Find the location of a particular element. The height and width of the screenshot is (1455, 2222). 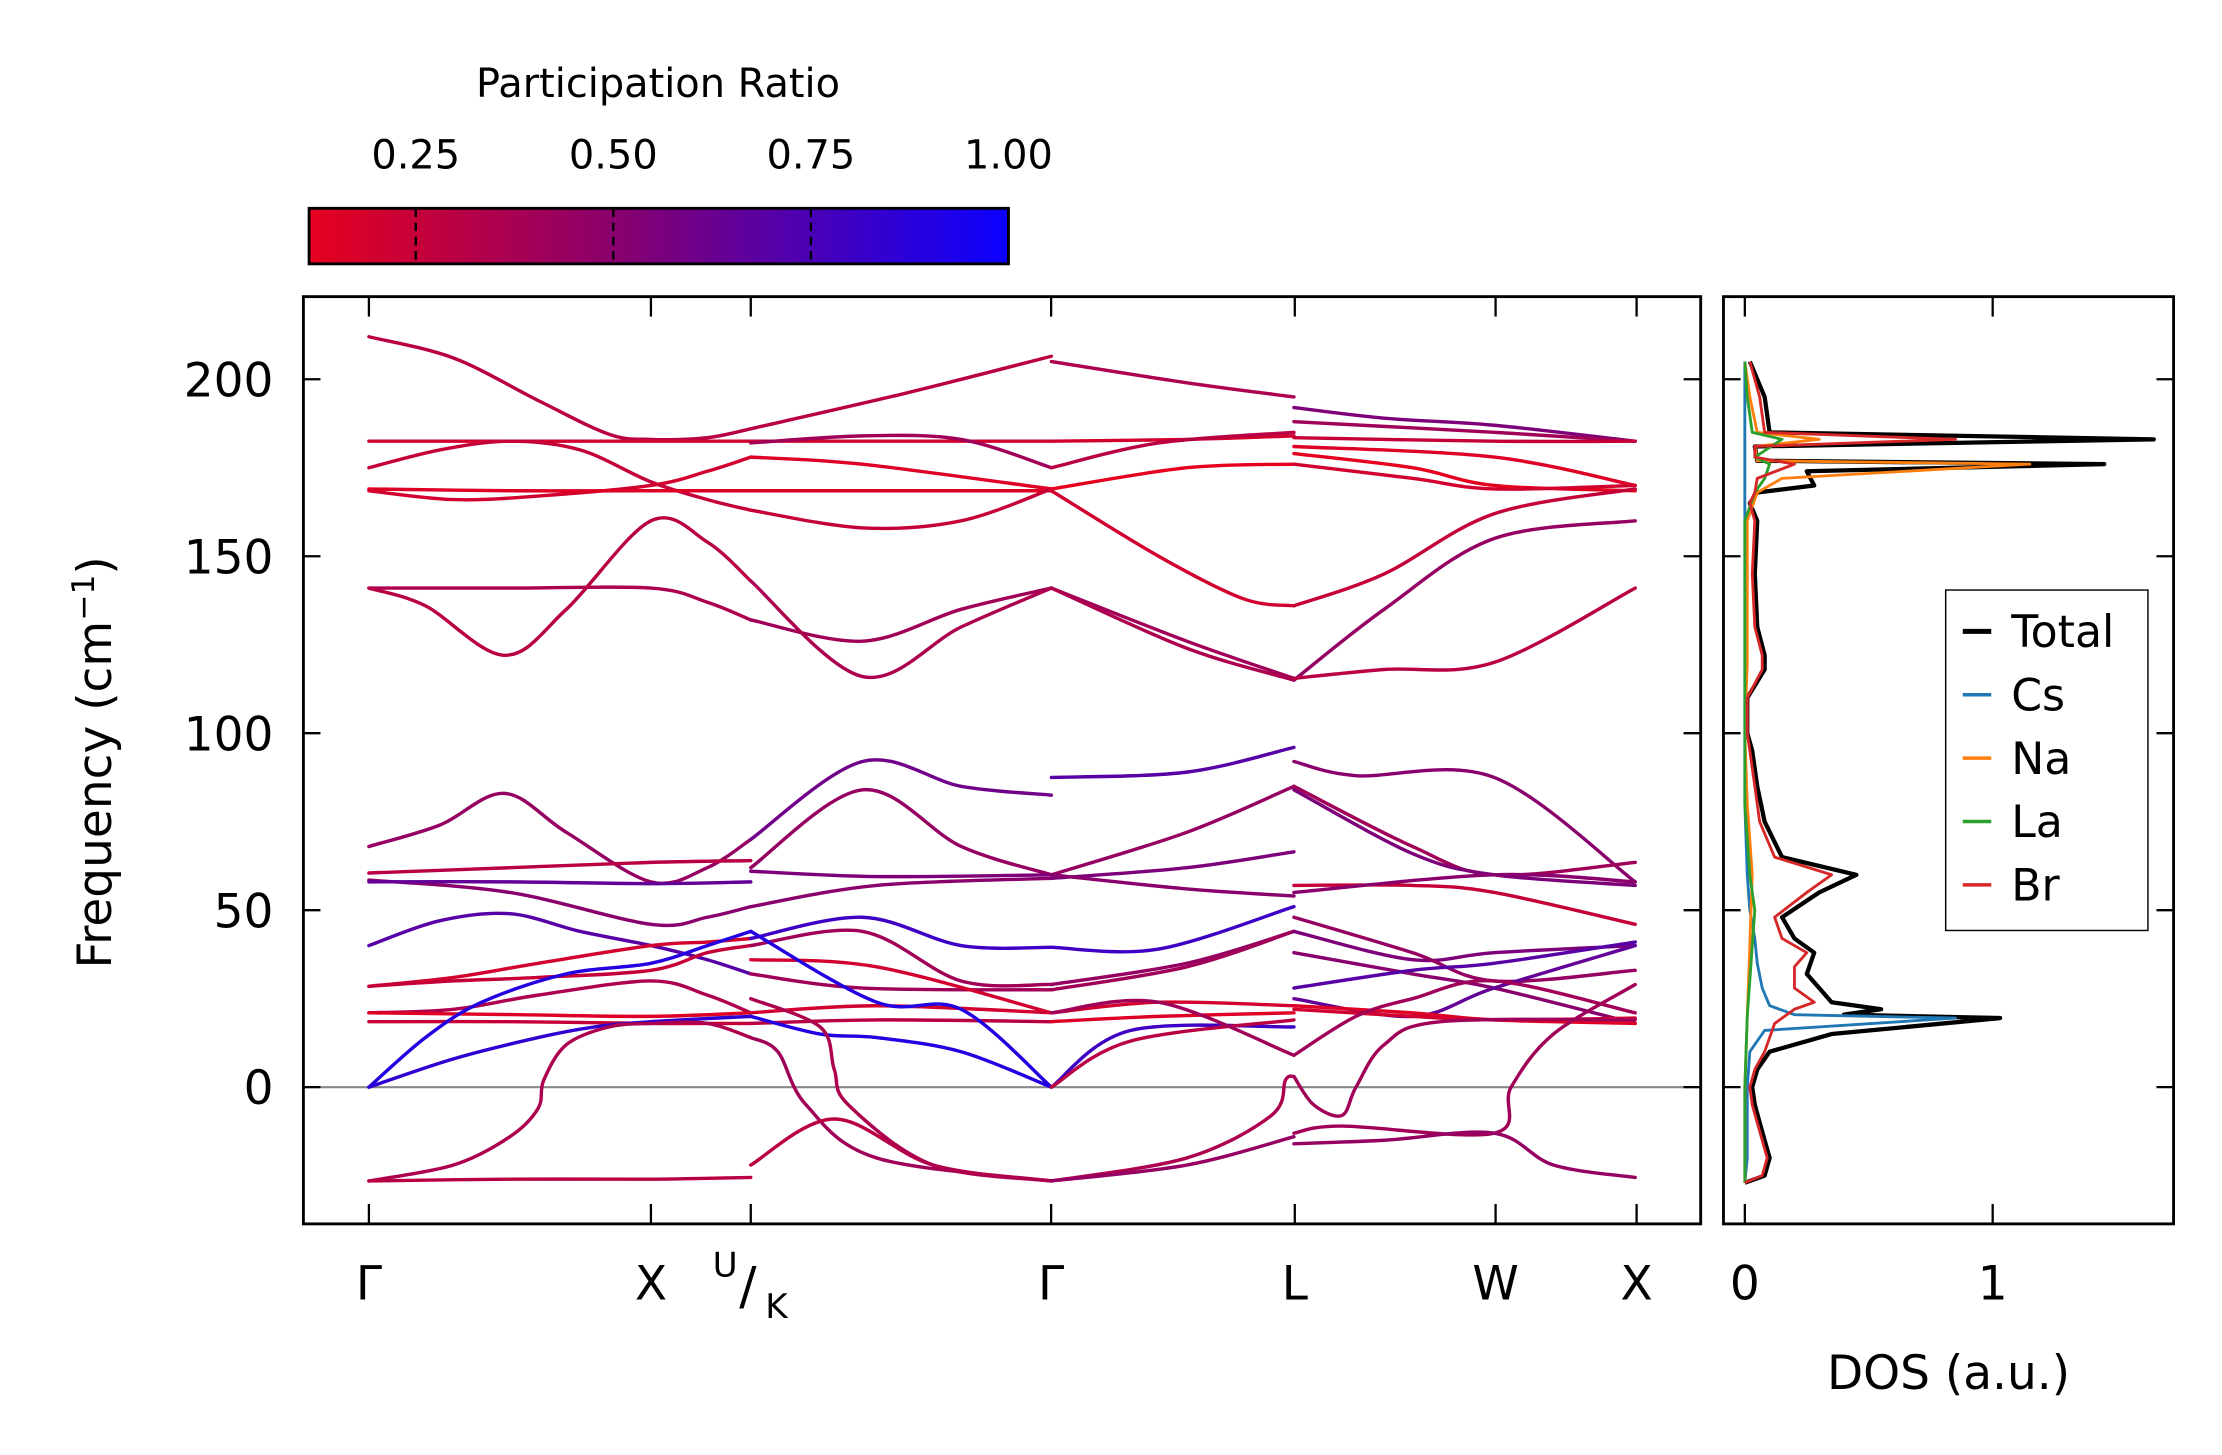

k-label-sub: K is located at coordinates (777, 1307).